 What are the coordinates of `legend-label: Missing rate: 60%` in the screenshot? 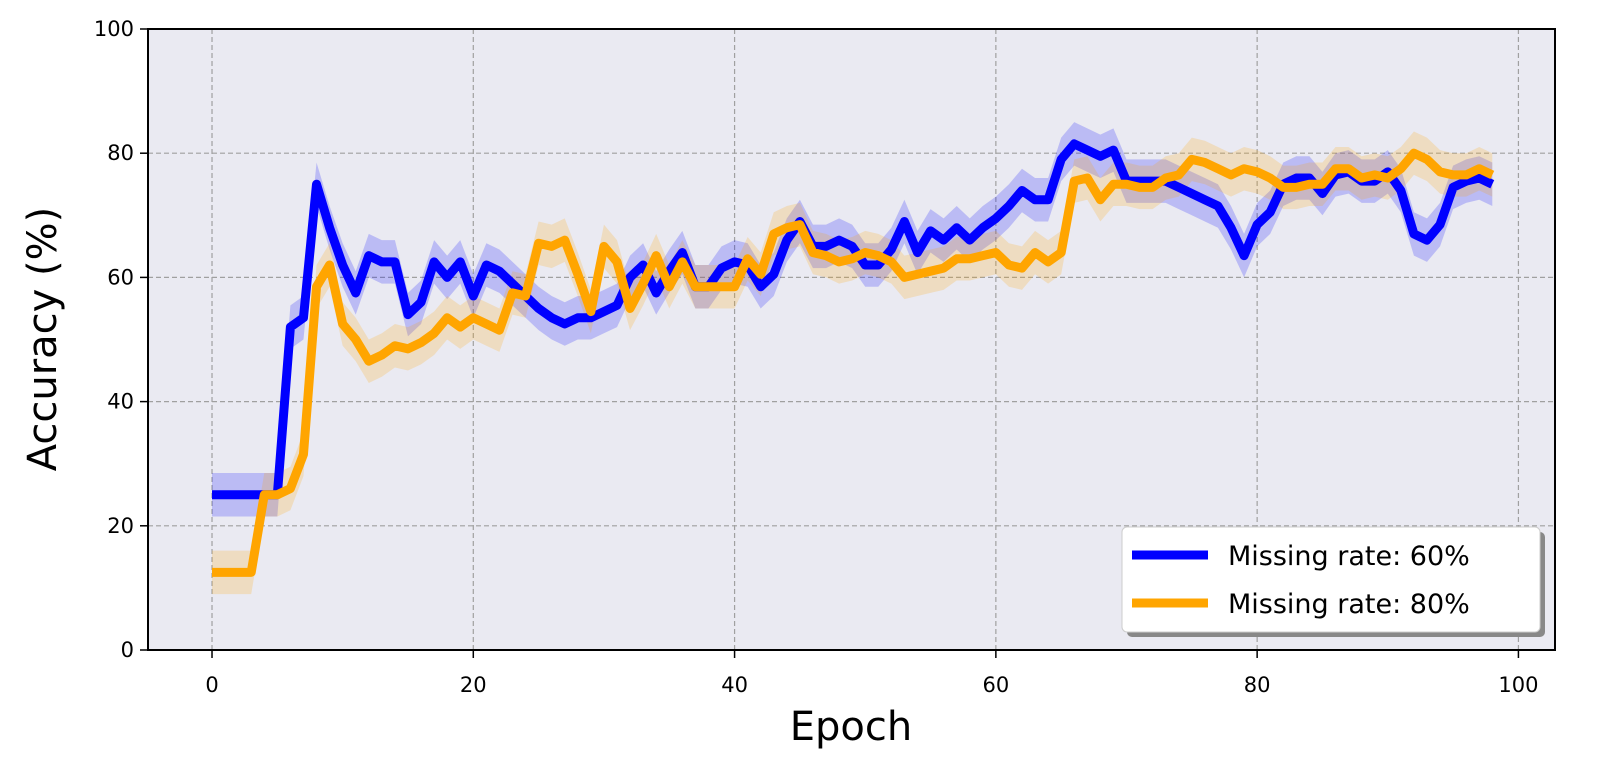 It's located at (1349, 556).